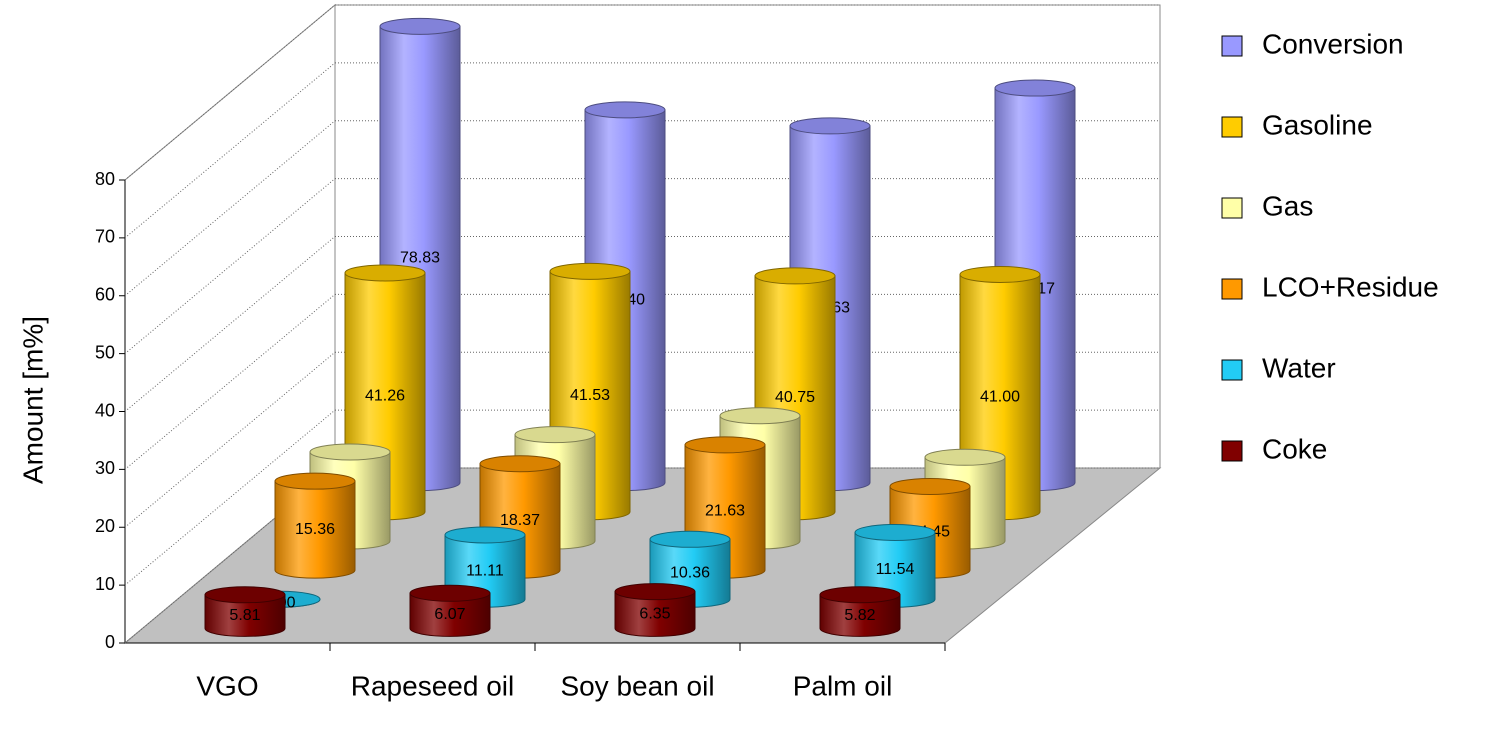  I want to click on data-label: 15.36, so click(315, 529).